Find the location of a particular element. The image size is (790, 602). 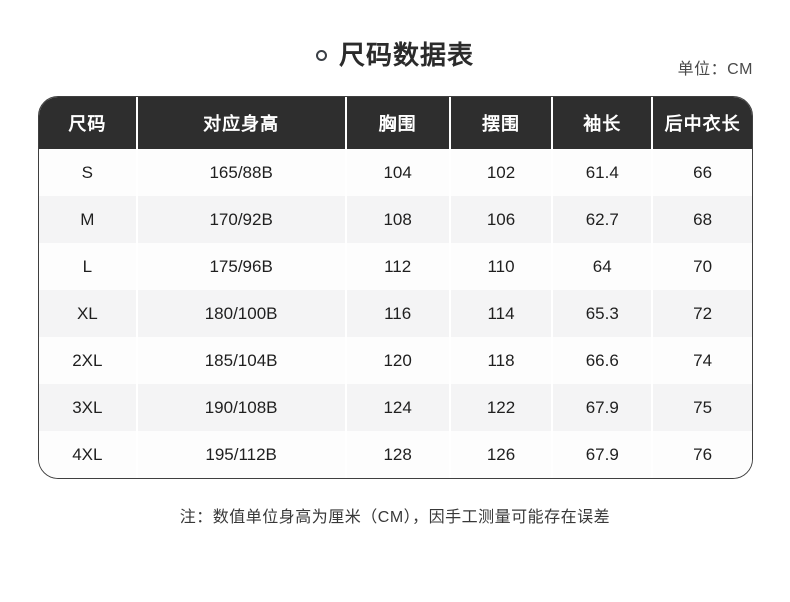

size-cell: 3XL is located at coordinates (88, 407).